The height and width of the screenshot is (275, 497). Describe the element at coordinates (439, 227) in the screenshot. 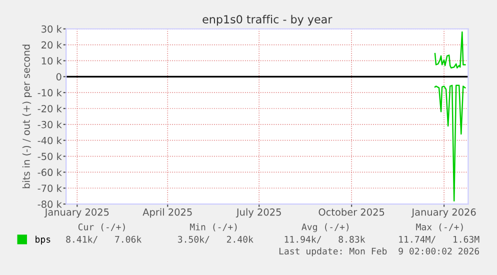

I see `text: Max (-/+)` at that location.